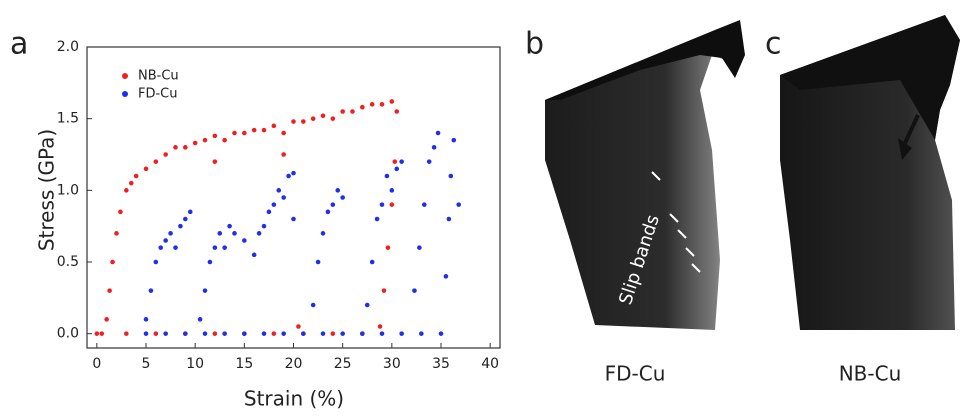 The height and width of the screenshot is (419, 964). Describe the element at coordinates (68, 119) in the screenshot. I see `y-tick-label: 1.5` at that location.